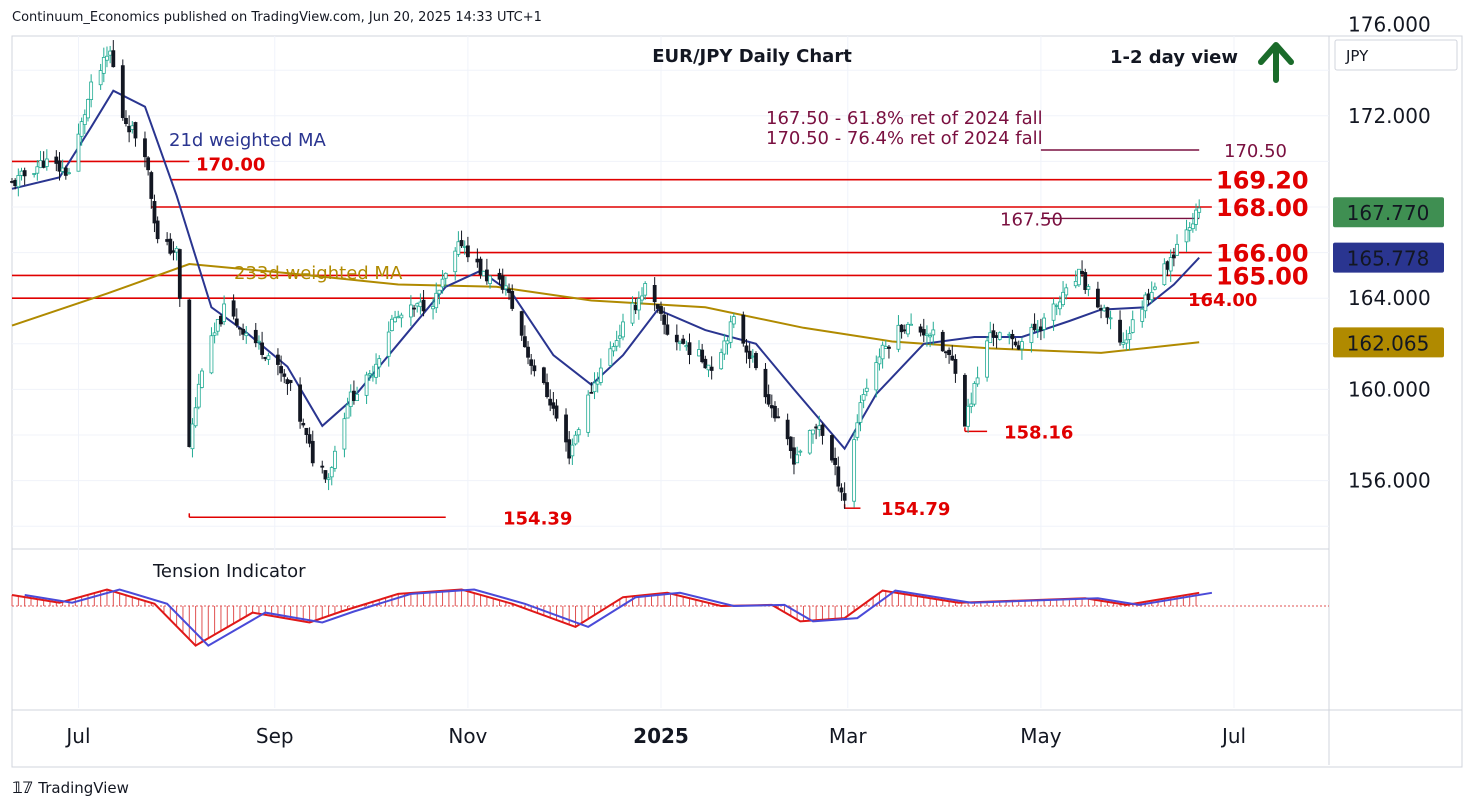 This screenshot has width=1474, height=809. I want to click on up-arrow-shape, so click(1276, 62).